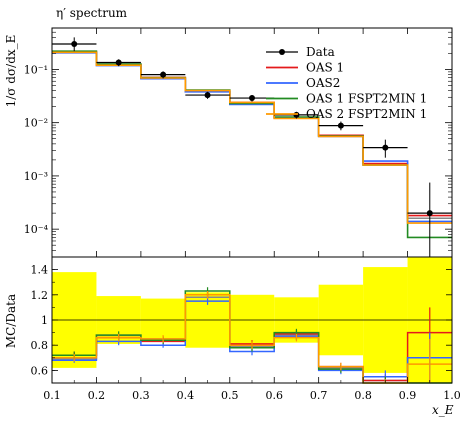 The height and width of the screenshot is (426, 467). I want to click on ratio-y-tick-label: 0.6, so click(40, 370).